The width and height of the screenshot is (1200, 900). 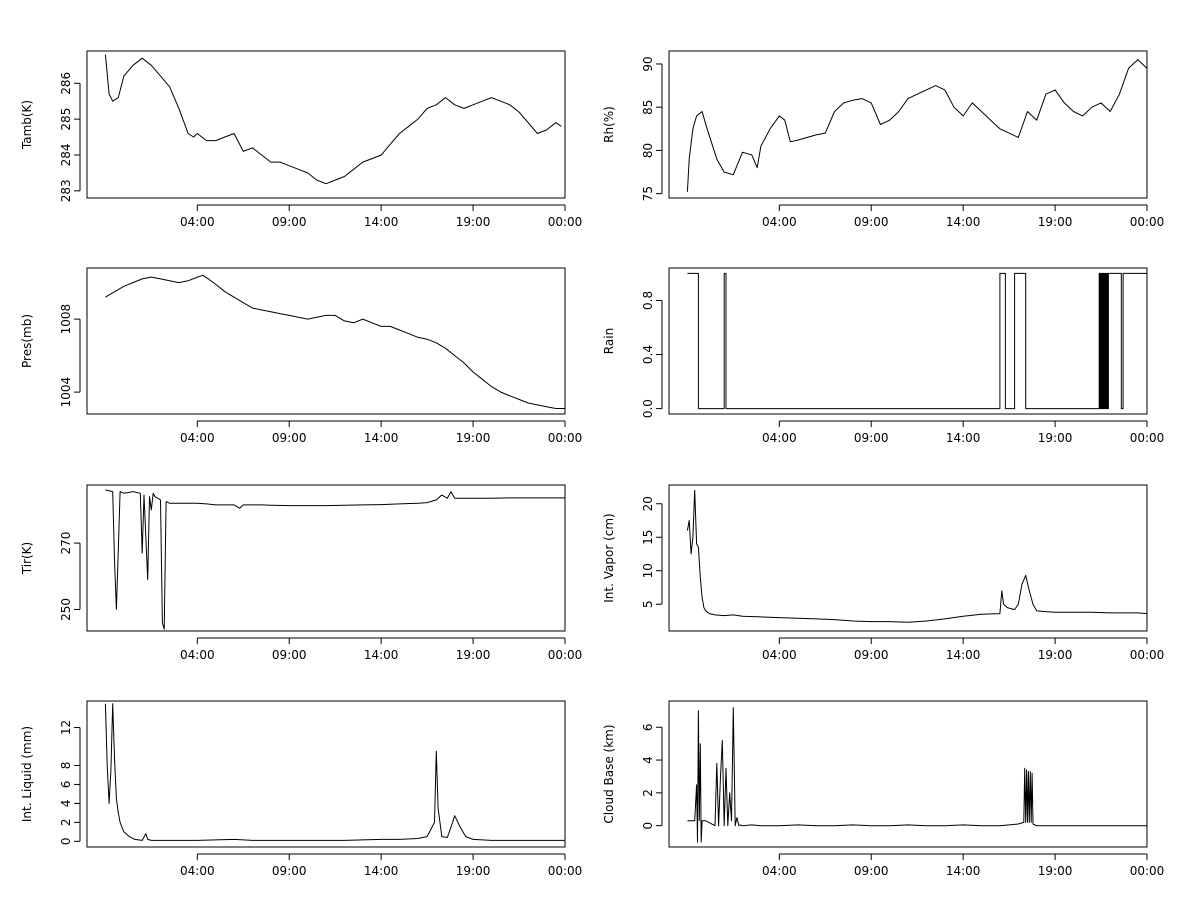 I want to click on y-tick-label: 285, so click(x=66, y=119).